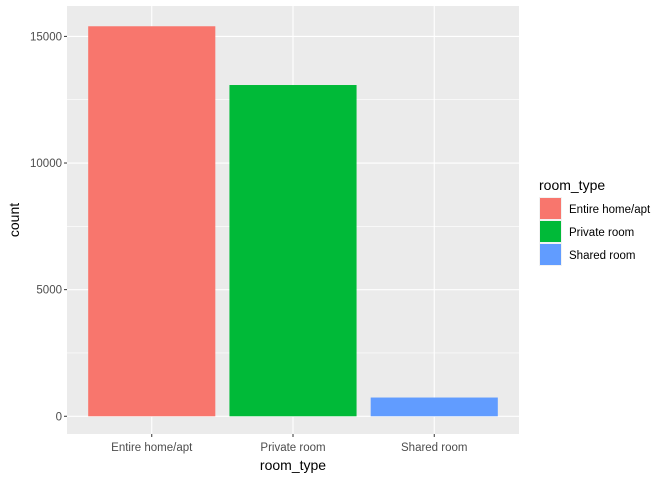  What do you see at coordinates (602, 256) in the screenshot?
I see `legend-label: Shared room` at bounding box center [602, 256].